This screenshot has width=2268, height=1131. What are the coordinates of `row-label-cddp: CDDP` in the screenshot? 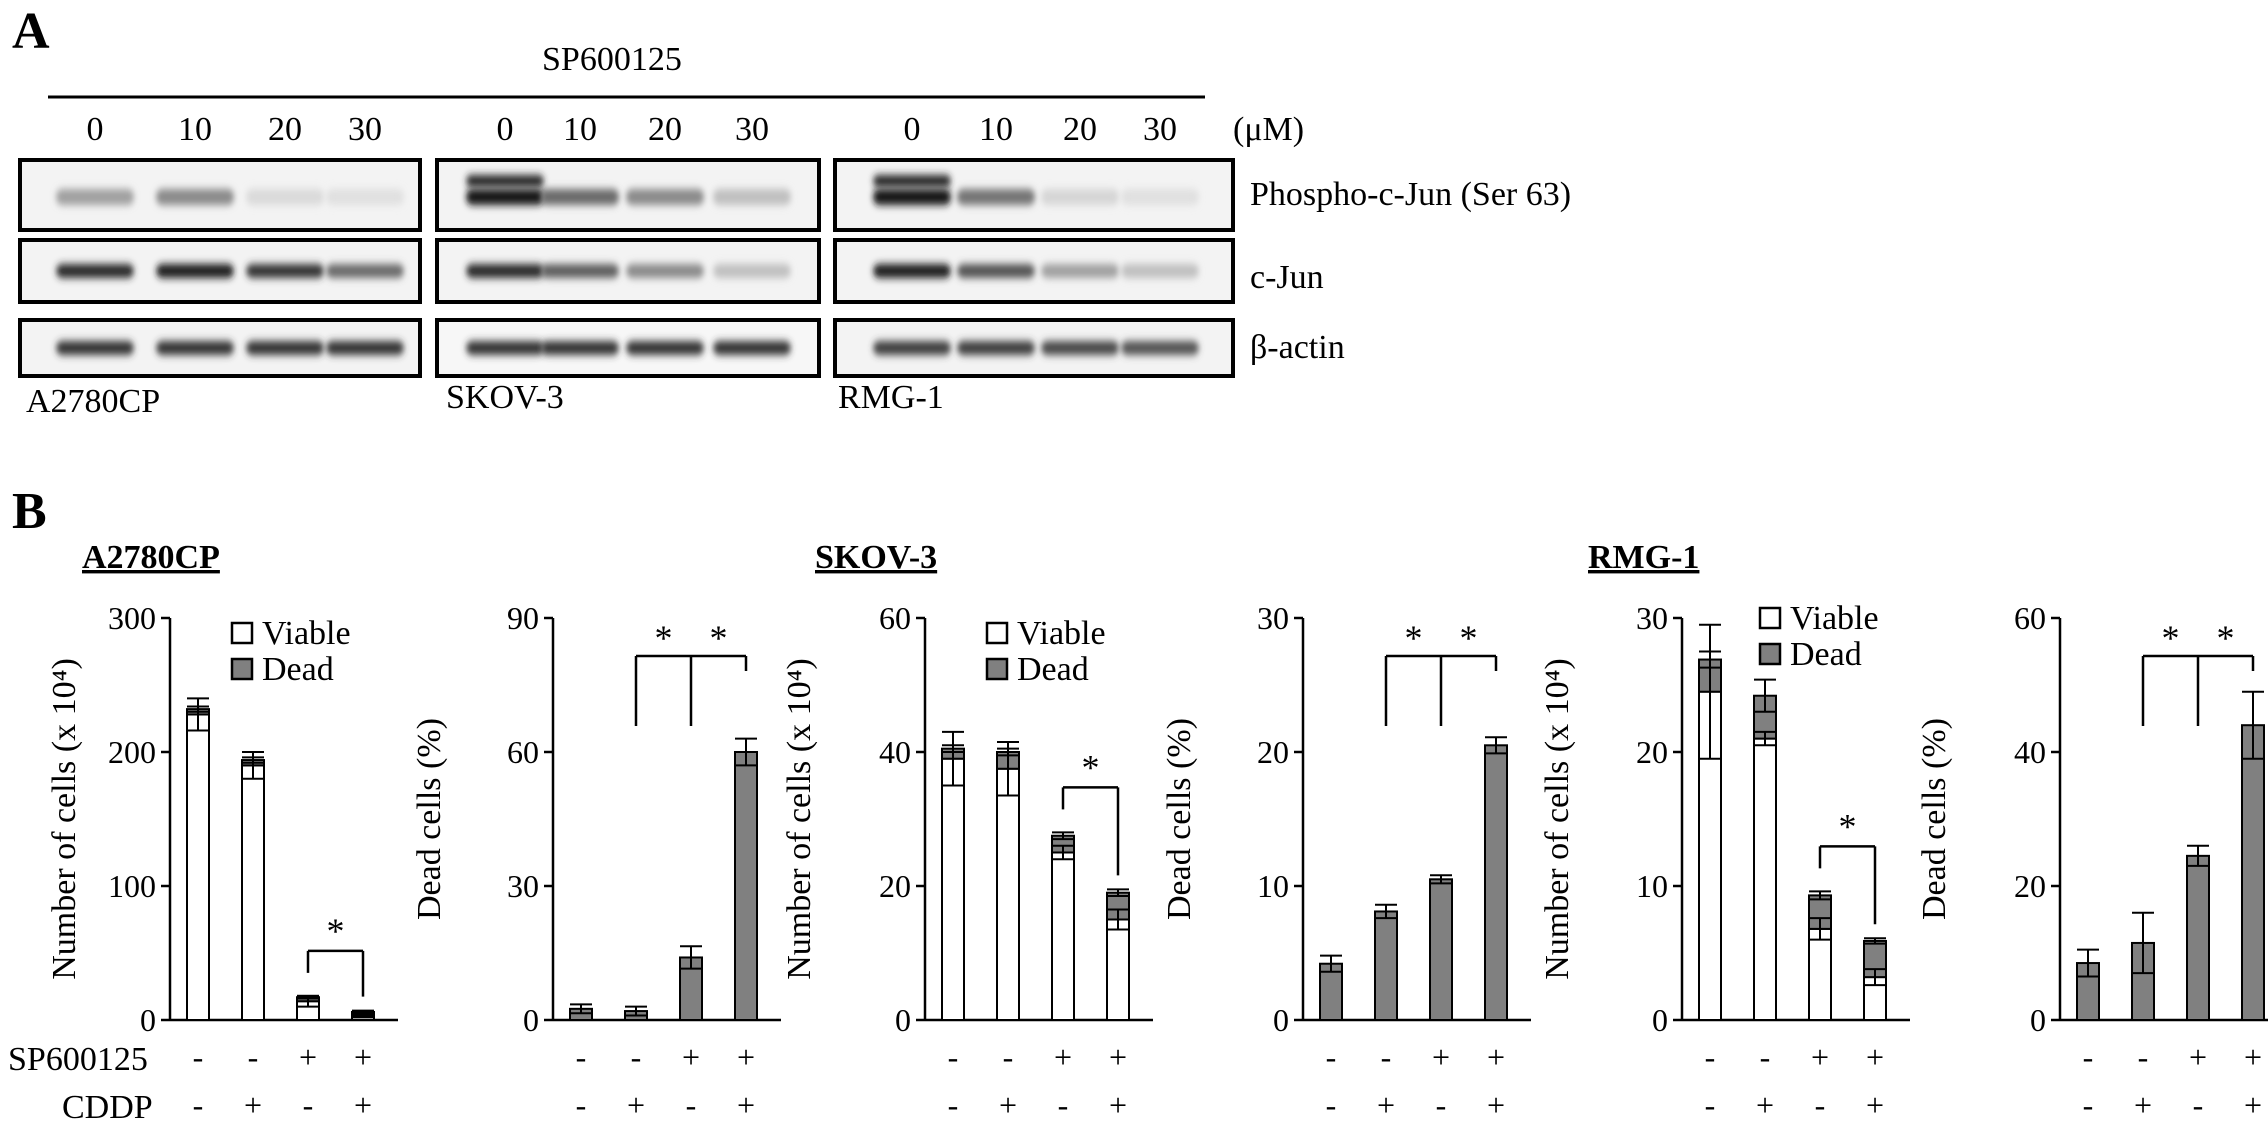 It's located at (107, 1107).